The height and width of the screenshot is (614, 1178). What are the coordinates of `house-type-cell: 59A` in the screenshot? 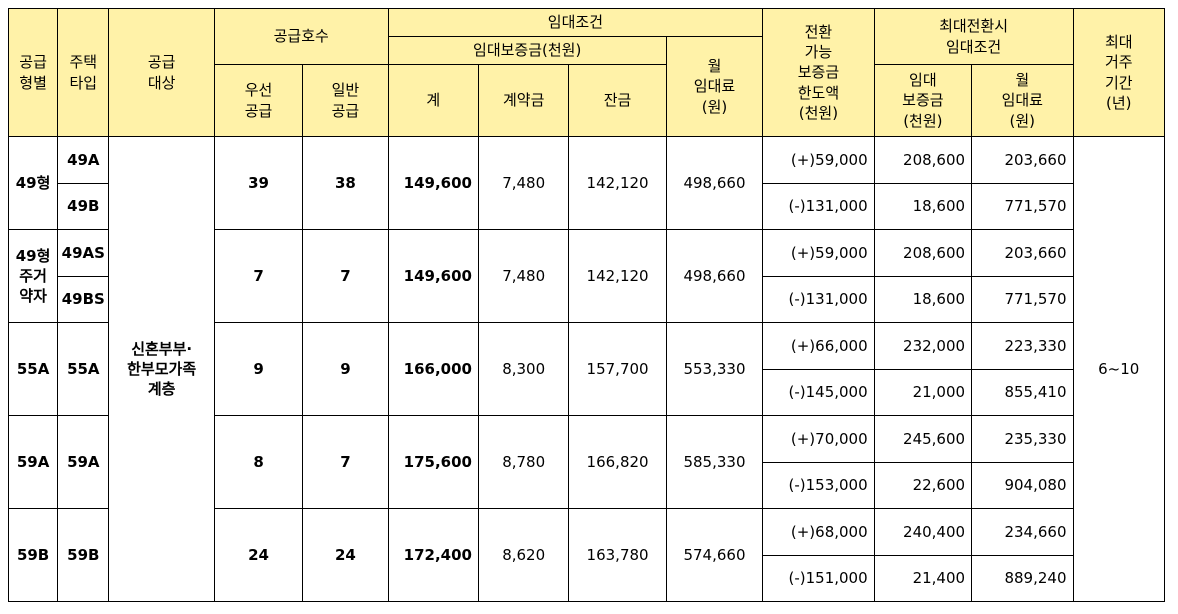 It's located at (83, 462).